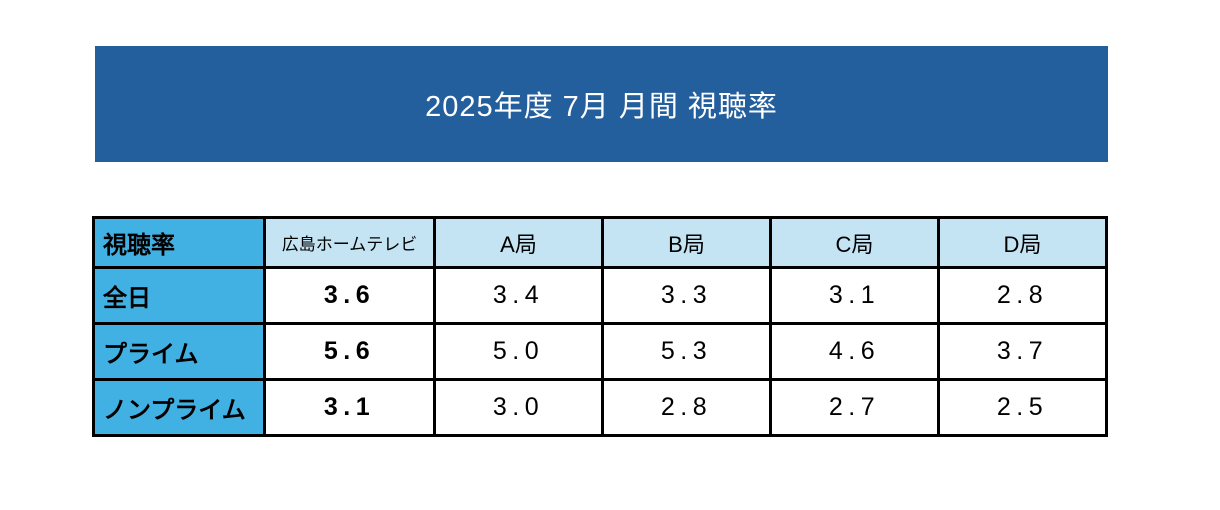 This screenshot has height=510, width=1220. What do you see at coordinates (1022, 351) in the screenshot?
I see `cell-value: 3.7` at bounding box center [1022, 351].